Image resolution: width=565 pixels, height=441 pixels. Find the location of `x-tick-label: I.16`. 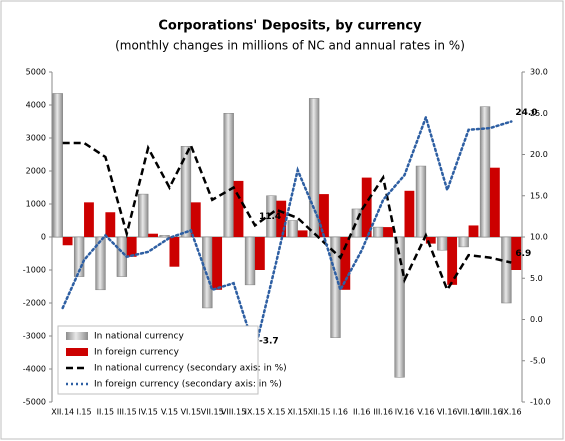

x-tick-label: I.16 is located at coordinates (340, 412).